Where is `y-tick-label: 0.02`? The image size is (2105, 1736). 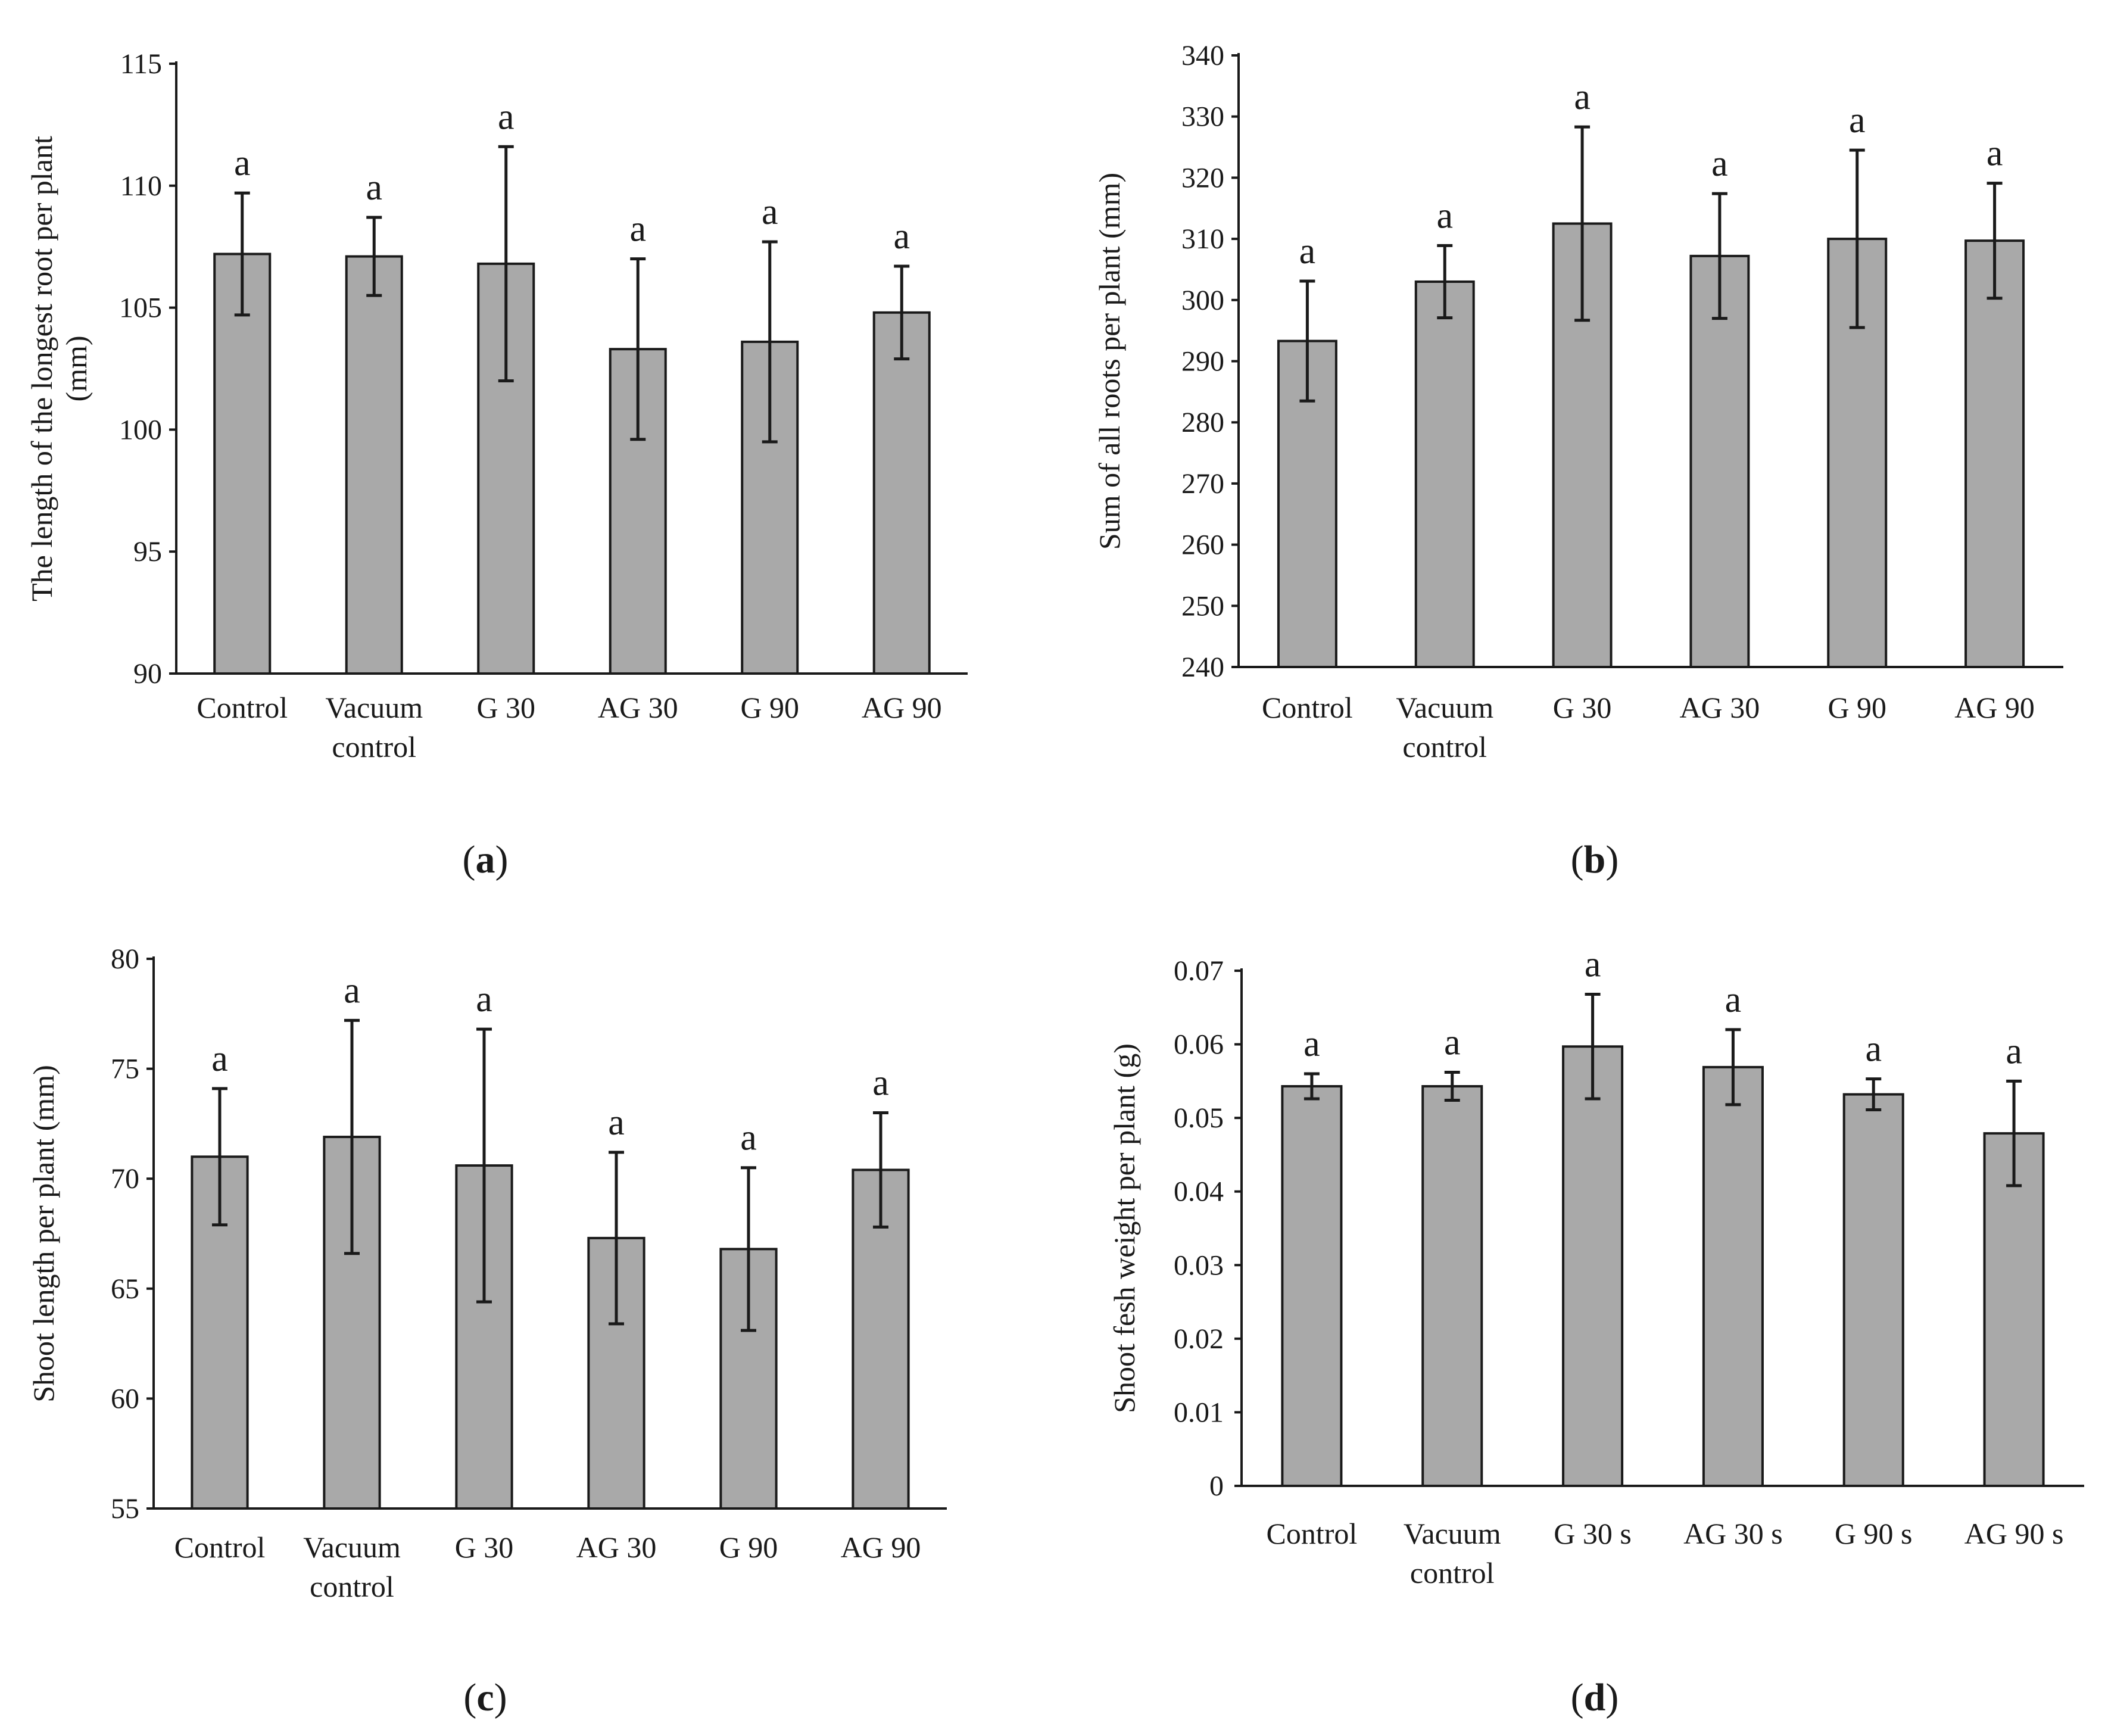 y-tick-label: 0.02 is located at coordinates (1199, 1339).